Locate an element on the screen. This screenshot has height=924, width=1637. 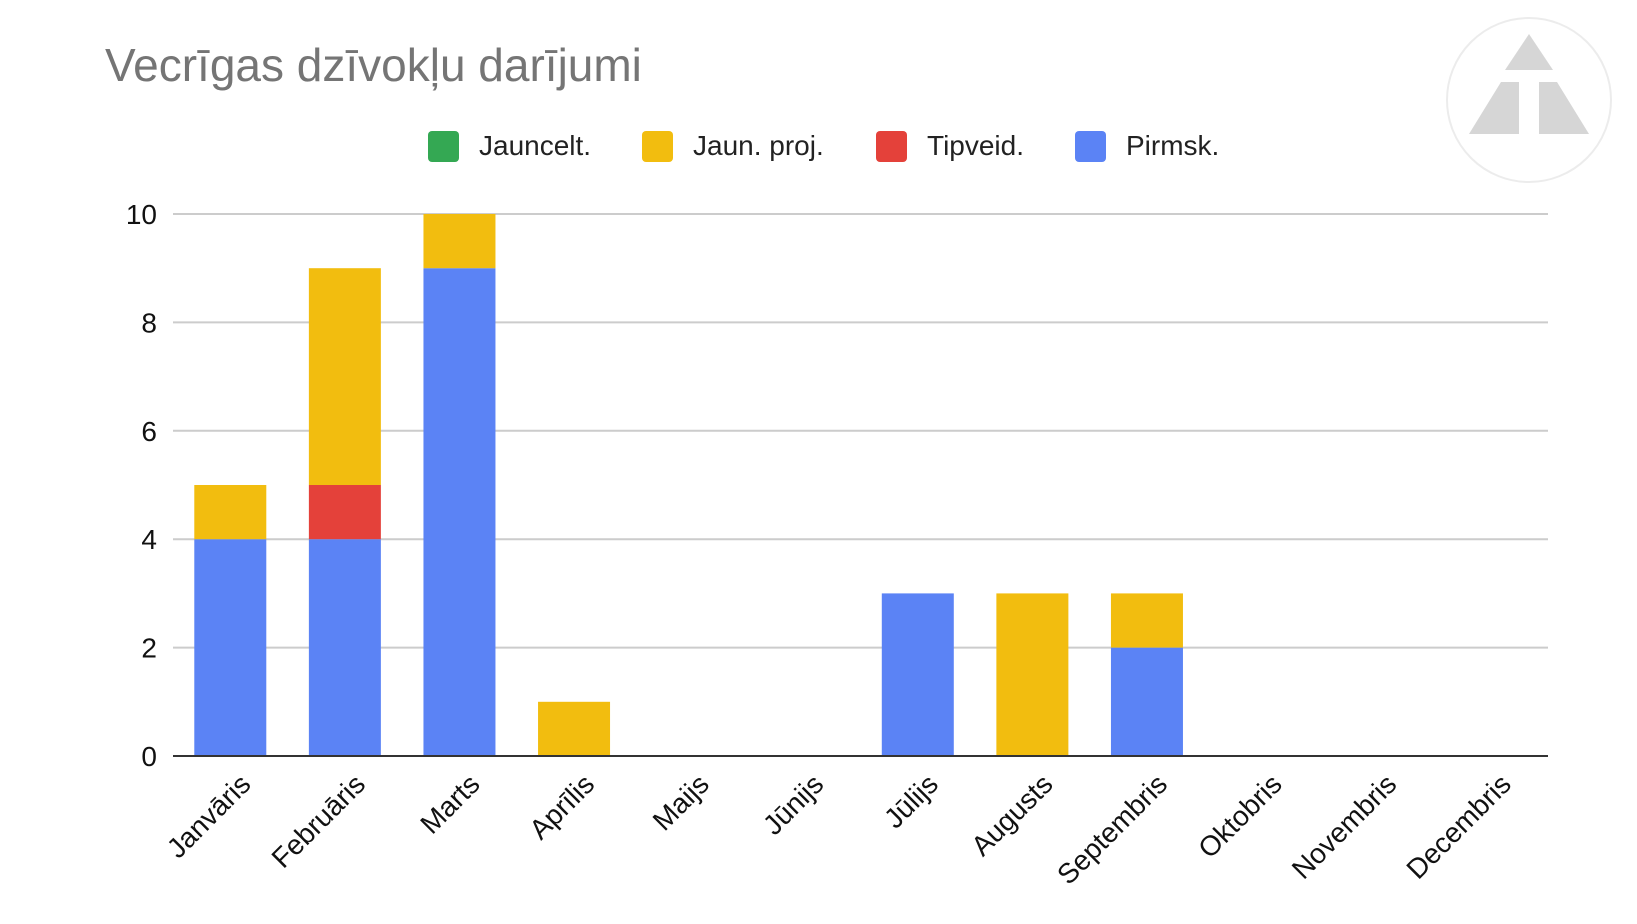
legend-item-jaun-proj: Jaun. proj. is located at coordinates (733, 146).